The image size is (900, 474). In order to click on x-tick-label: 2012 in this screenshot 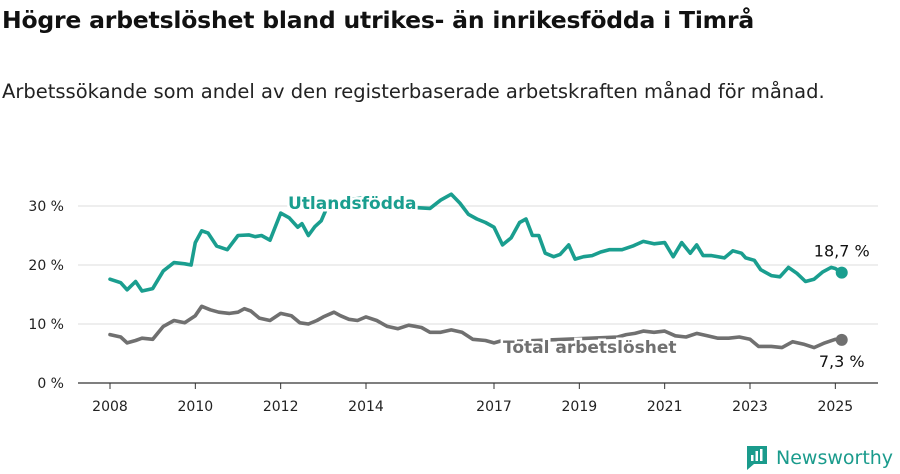, I will do `click(281, 407)`.